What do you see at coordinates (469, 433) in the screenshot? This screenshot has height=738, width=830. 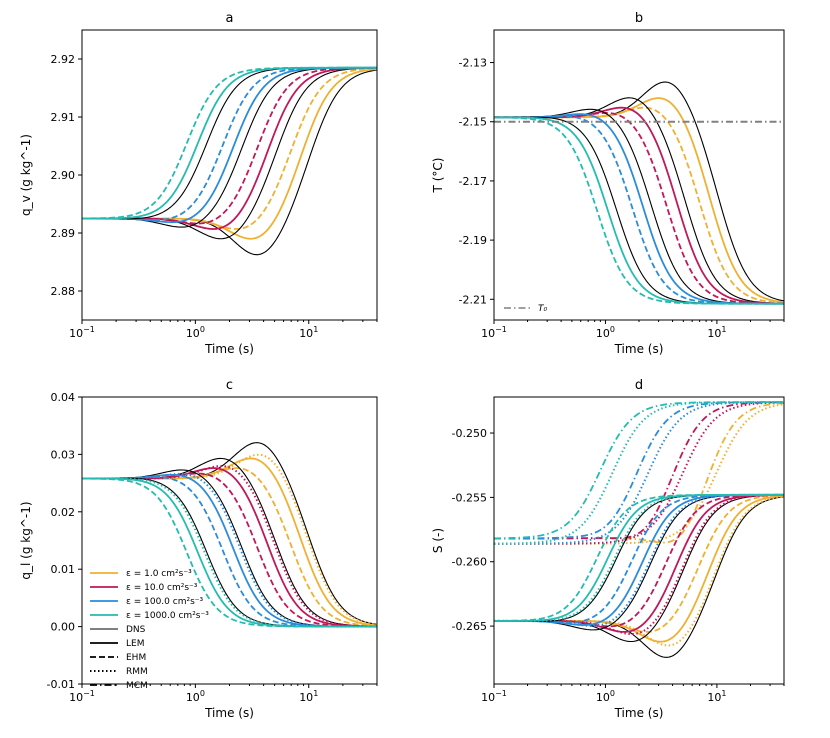 I see `y-tick-label: -0.250` at bounding box center [469, 433].